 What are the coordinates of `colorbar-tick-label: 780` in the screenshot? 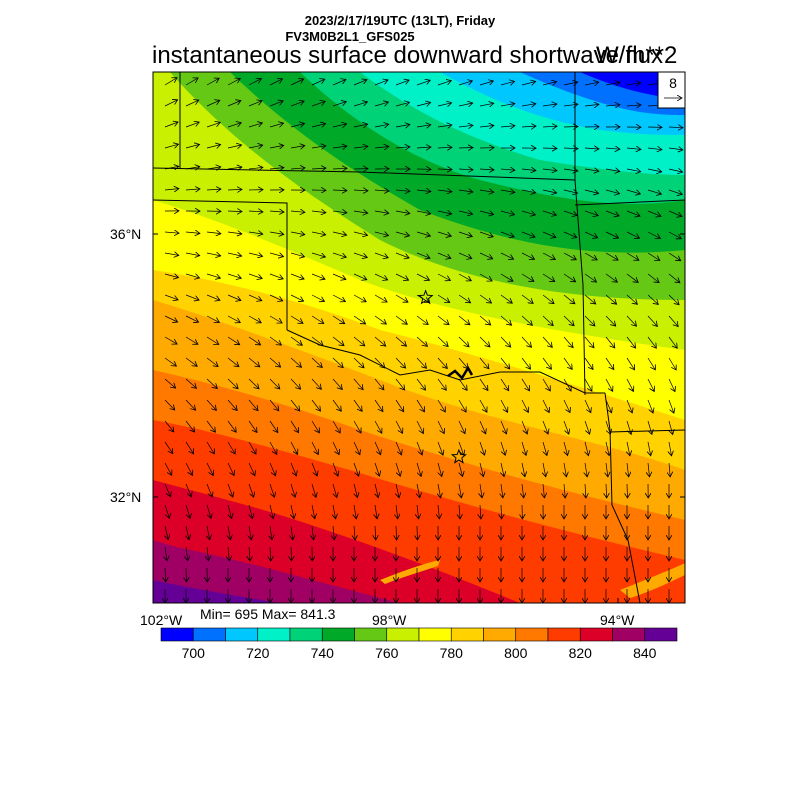 It's located at (451, 653).